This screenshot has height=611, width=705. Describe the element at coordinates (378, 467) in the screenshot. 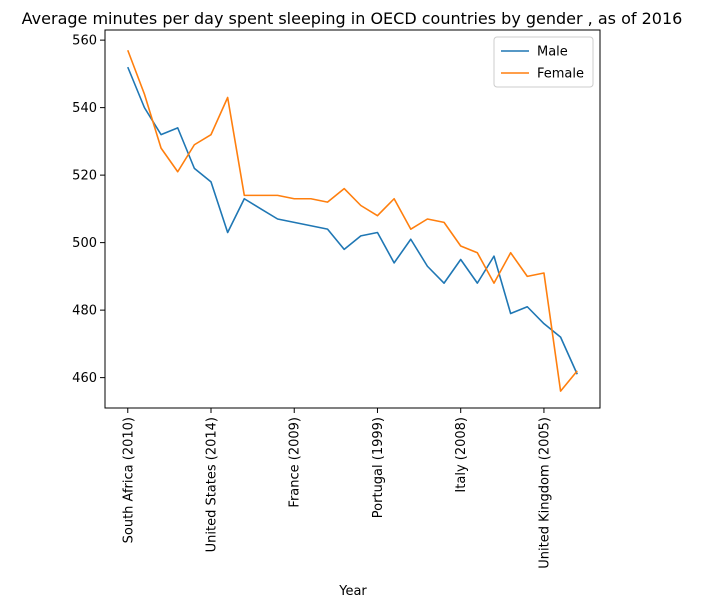

I see `x-tick-label: Portugal (1999)` at that location.